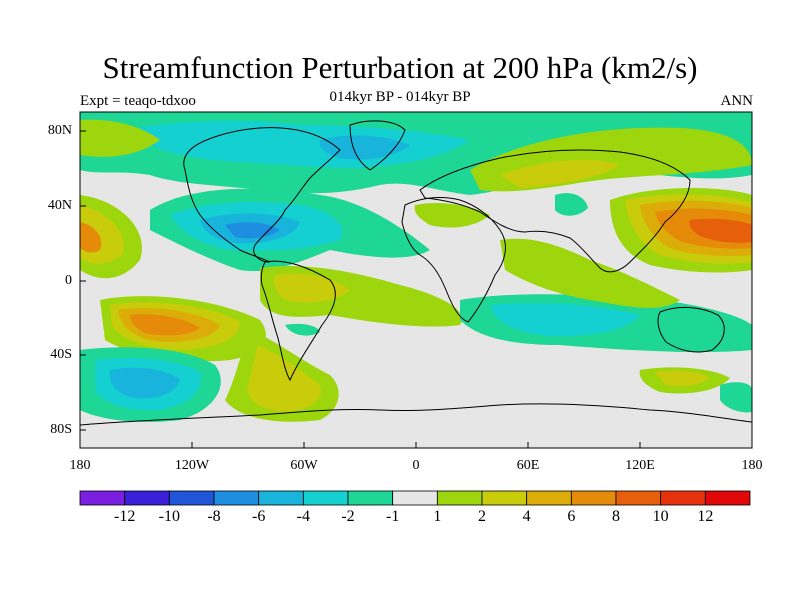  What do you see at coordinates (262, 195) in the screenshot?
I see `north-america-coast` at bounding box center [262, 195].